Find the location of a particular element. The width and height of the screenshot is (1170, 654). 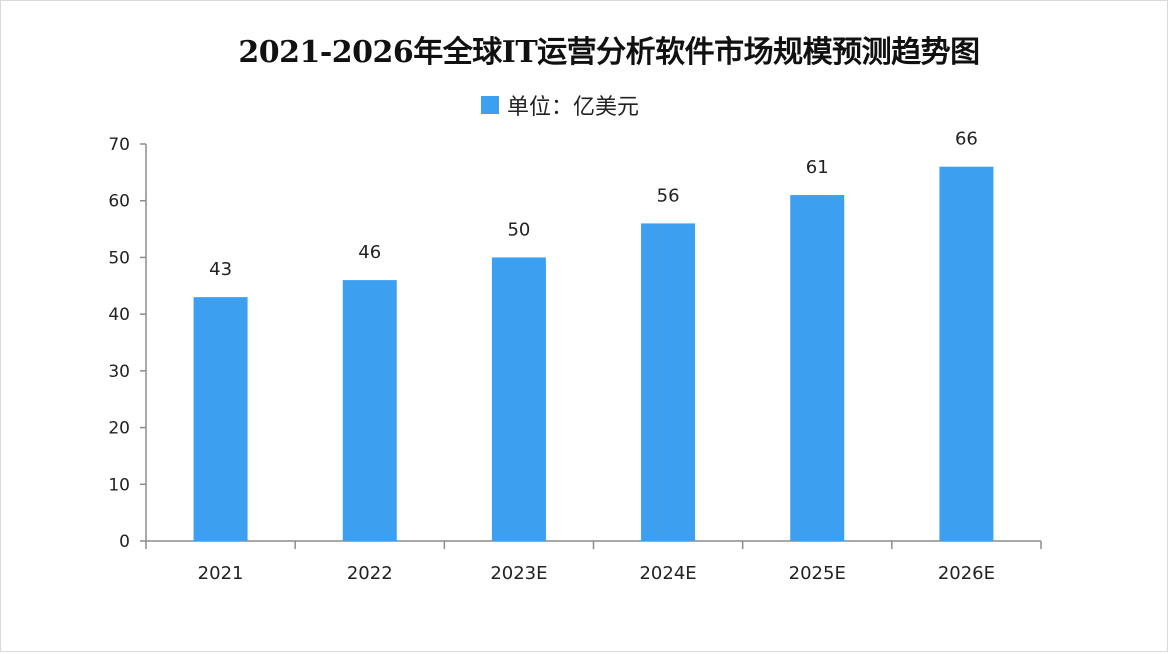

y-tick-label: 10 is located at coordinates (119, 485).